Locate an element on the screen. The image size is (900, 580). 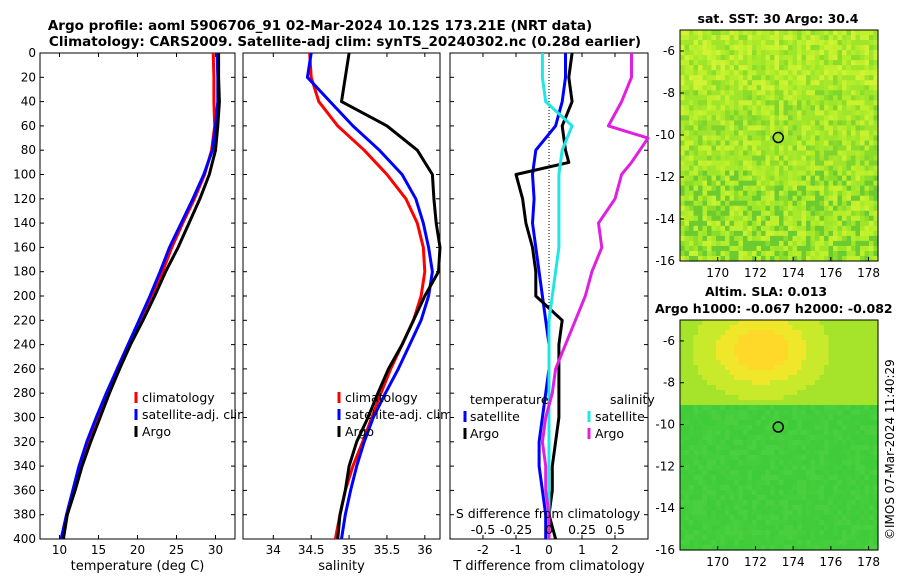
y-tick-label: 120 is located at coordinates (24, 199).